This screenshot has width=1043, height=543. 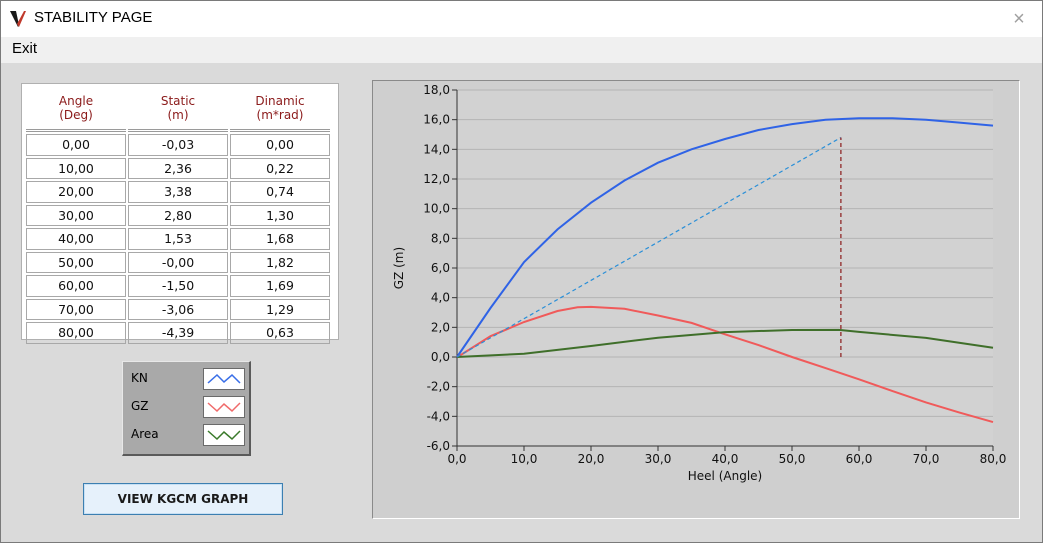 I want to click on cell-dinamic: 0,63, so click(x=280, y=333).